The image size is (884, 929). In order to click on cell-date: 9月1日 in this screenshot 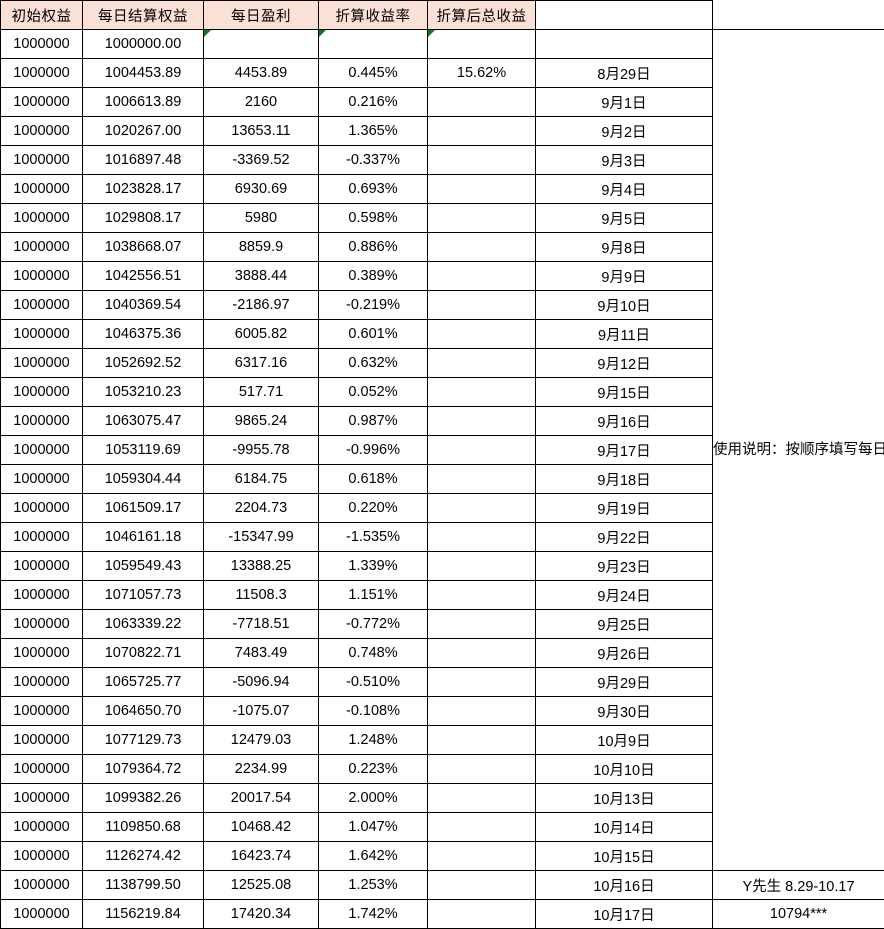, I will do `click(624, 102)`.